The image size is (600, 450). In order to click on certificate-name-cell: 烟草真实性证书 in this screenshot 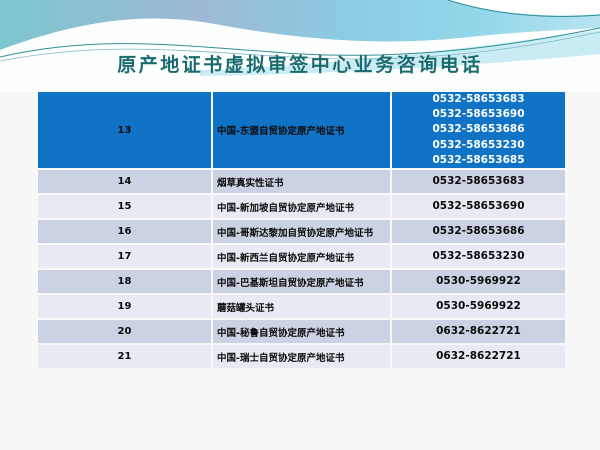, I will do `click(301, 181)`.